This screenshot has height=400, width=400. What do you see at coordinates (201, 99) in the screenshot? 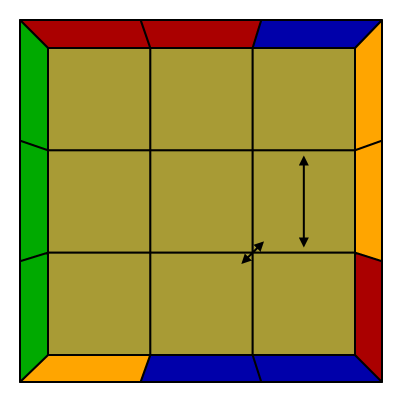
I see `top-sticker-r0-c1` at bounding box center [201, 99].